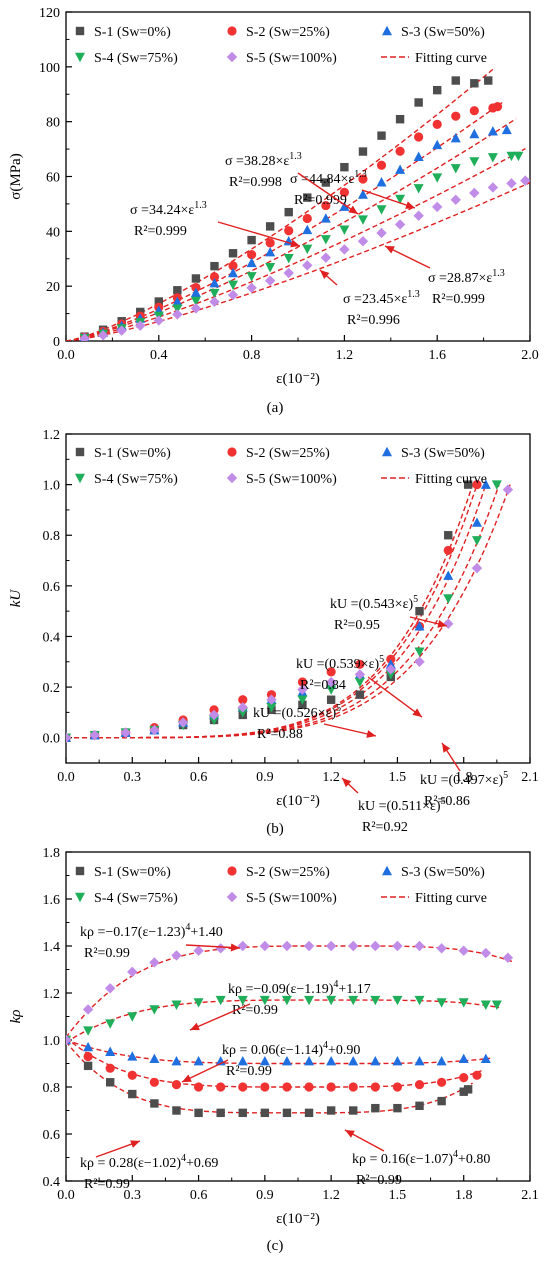  Describe the element at coordinates (298, 379) in the screenshot. I see `x-axis-title: ε(10⁻²)` at that location.